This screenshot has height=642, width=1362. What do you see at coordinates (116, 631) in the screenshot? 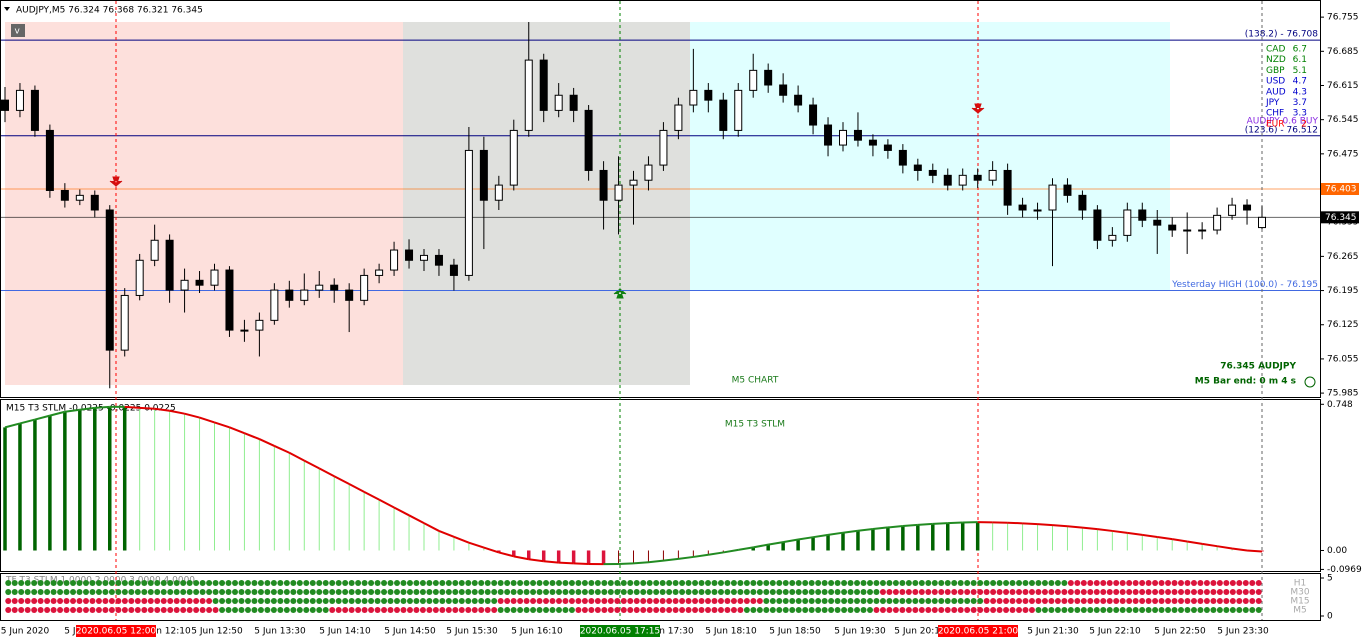
I see `time-marker-tag` at bounding box center [116, 631].